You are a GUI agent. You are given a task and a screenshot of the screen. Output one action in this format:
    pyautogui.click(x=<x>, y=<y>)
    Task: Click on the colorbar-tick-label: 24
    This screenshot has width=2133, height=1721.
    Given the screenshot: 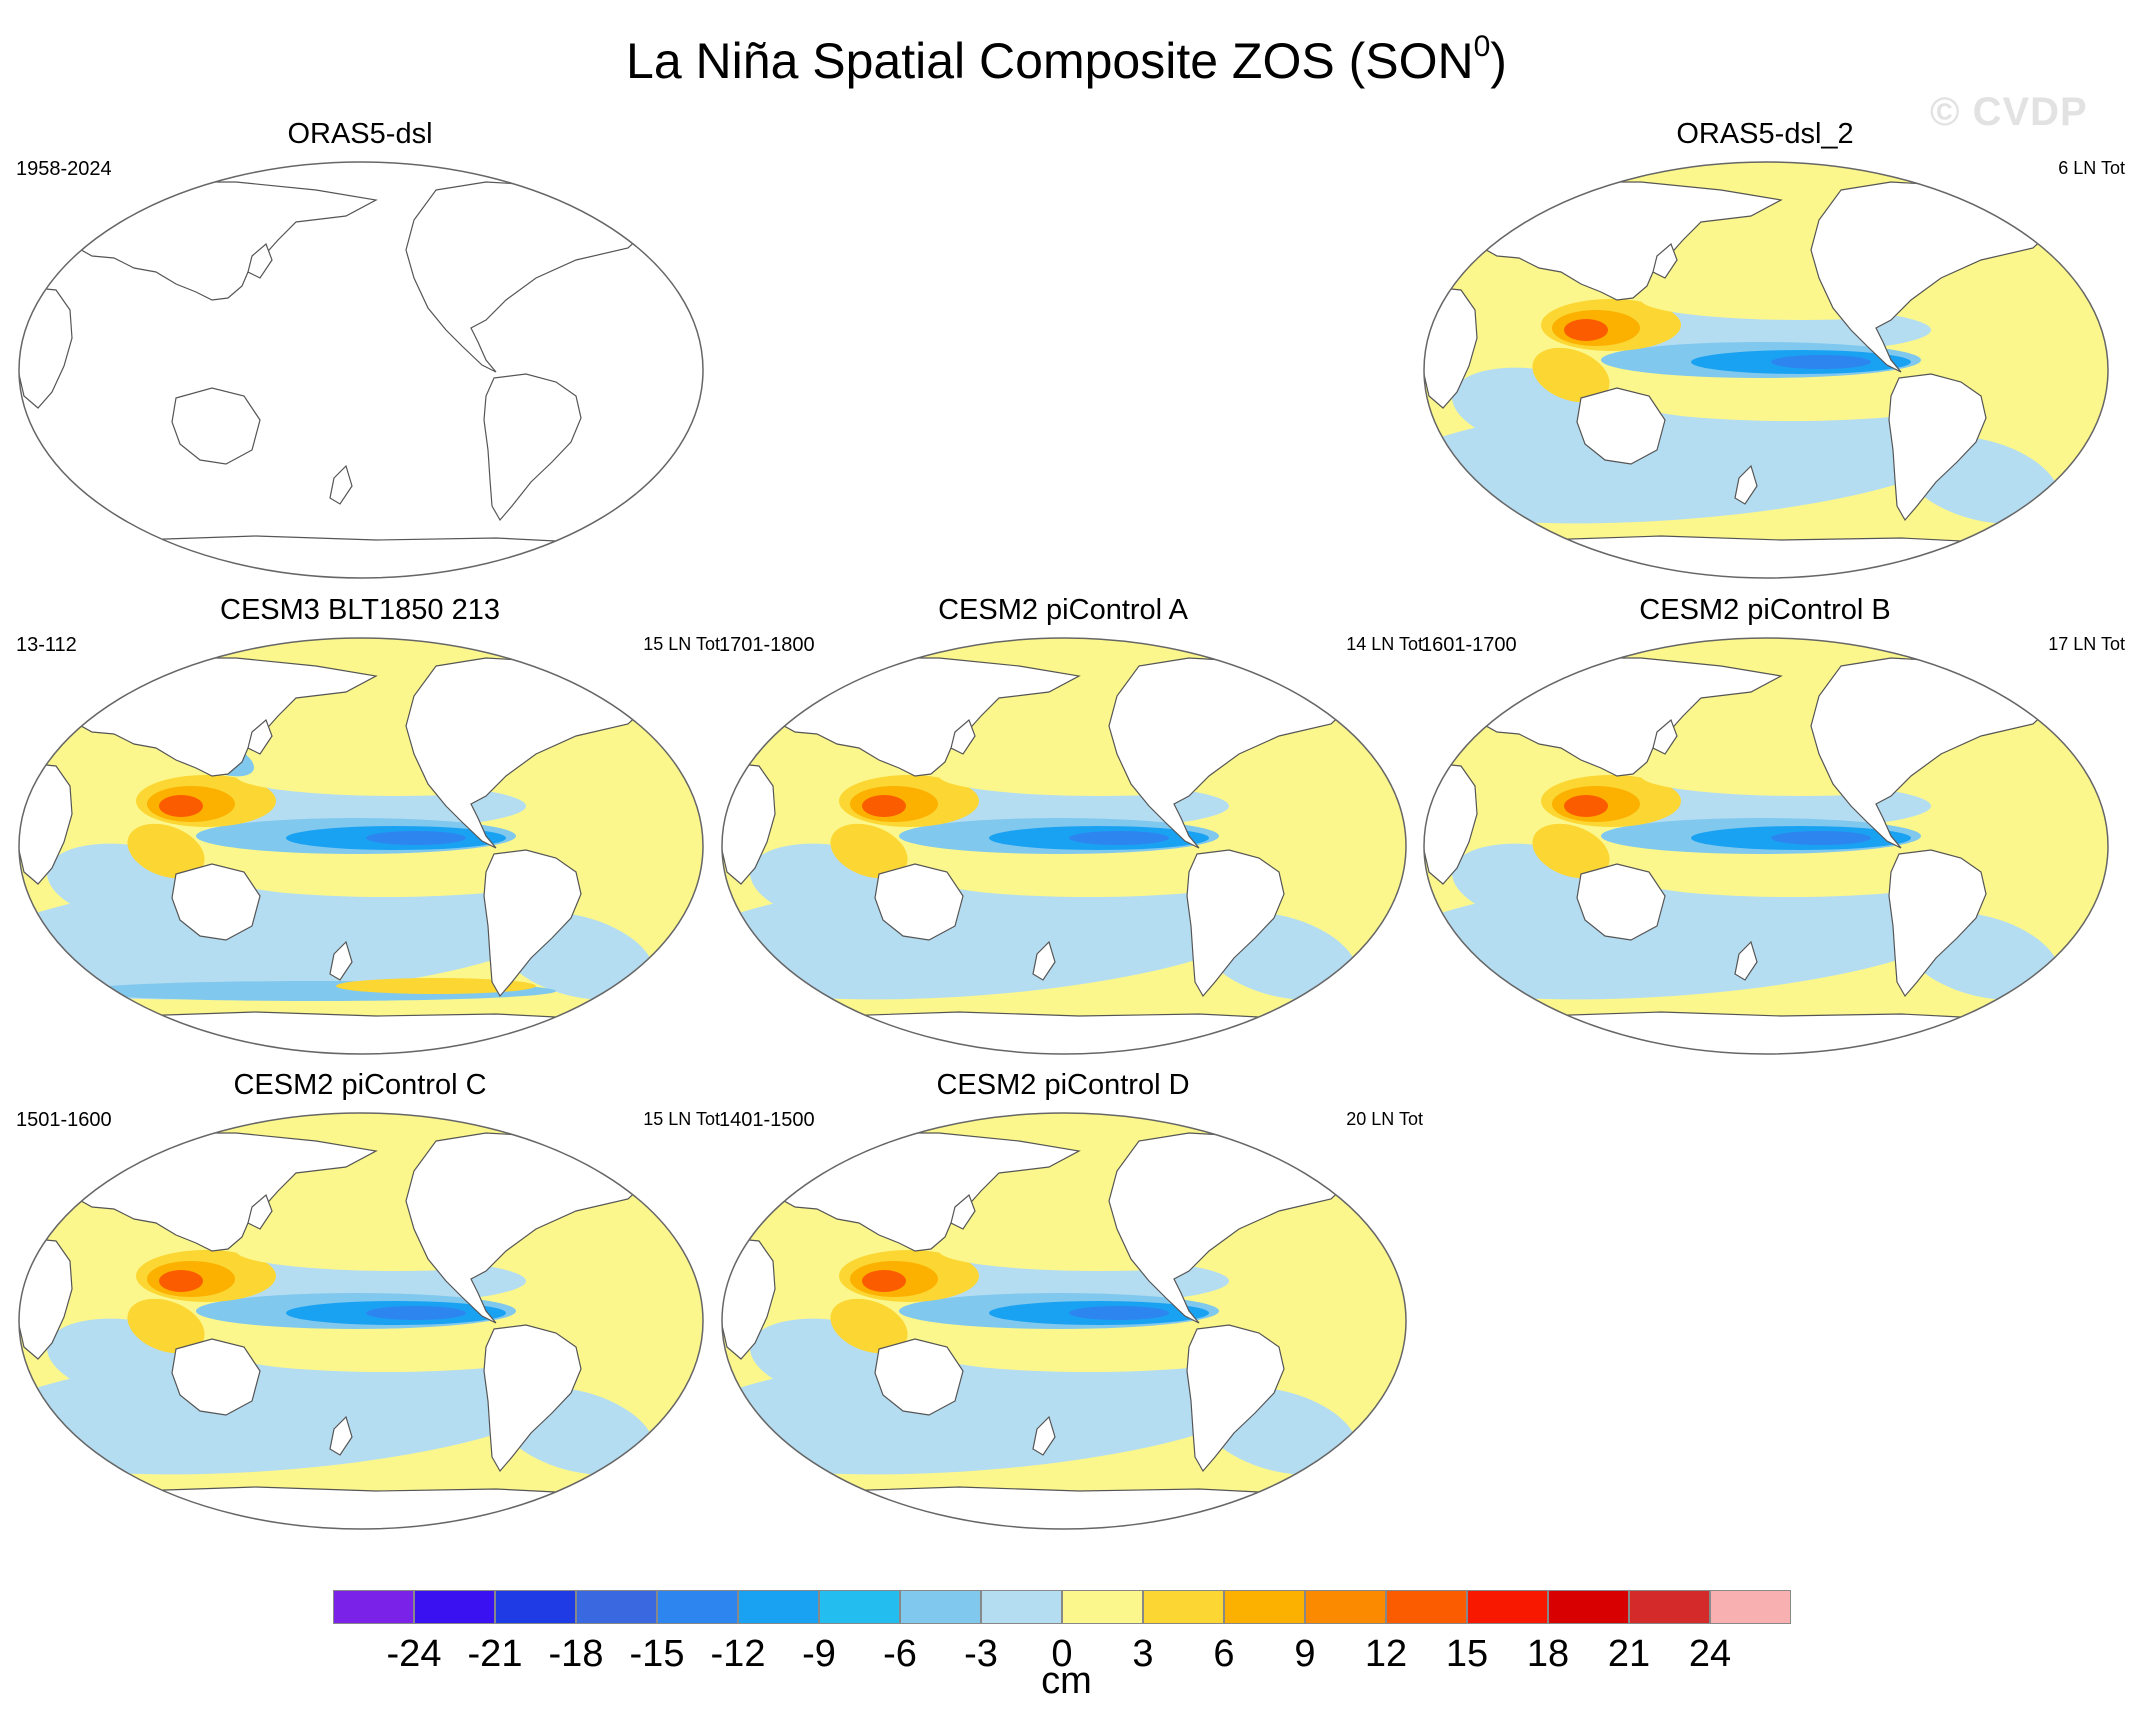 What is the action you would take?
    pyautogui.click(x=1710, y=1654)
    